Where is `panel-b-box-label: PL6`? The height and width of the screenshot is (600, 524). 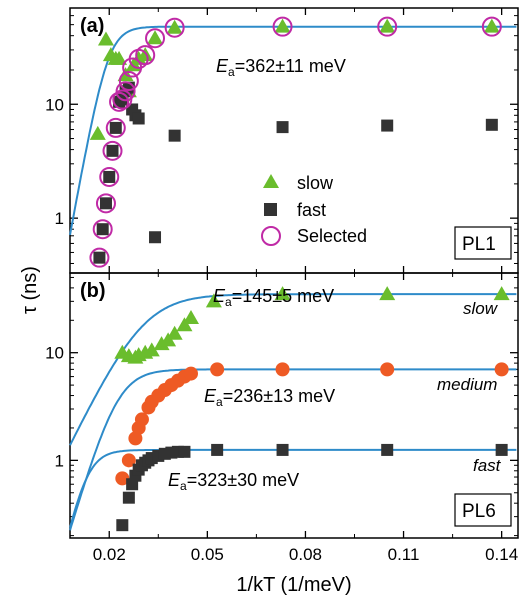 panel-b-box-label: PL6 is located at coordinates (479, 511).